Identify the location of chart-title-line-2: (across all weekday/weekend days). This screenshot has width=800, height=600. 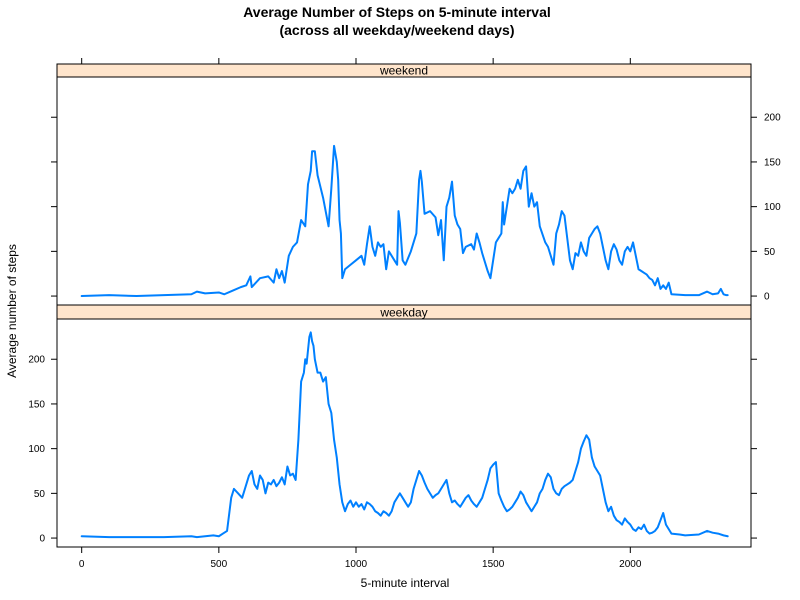
(396, 30).